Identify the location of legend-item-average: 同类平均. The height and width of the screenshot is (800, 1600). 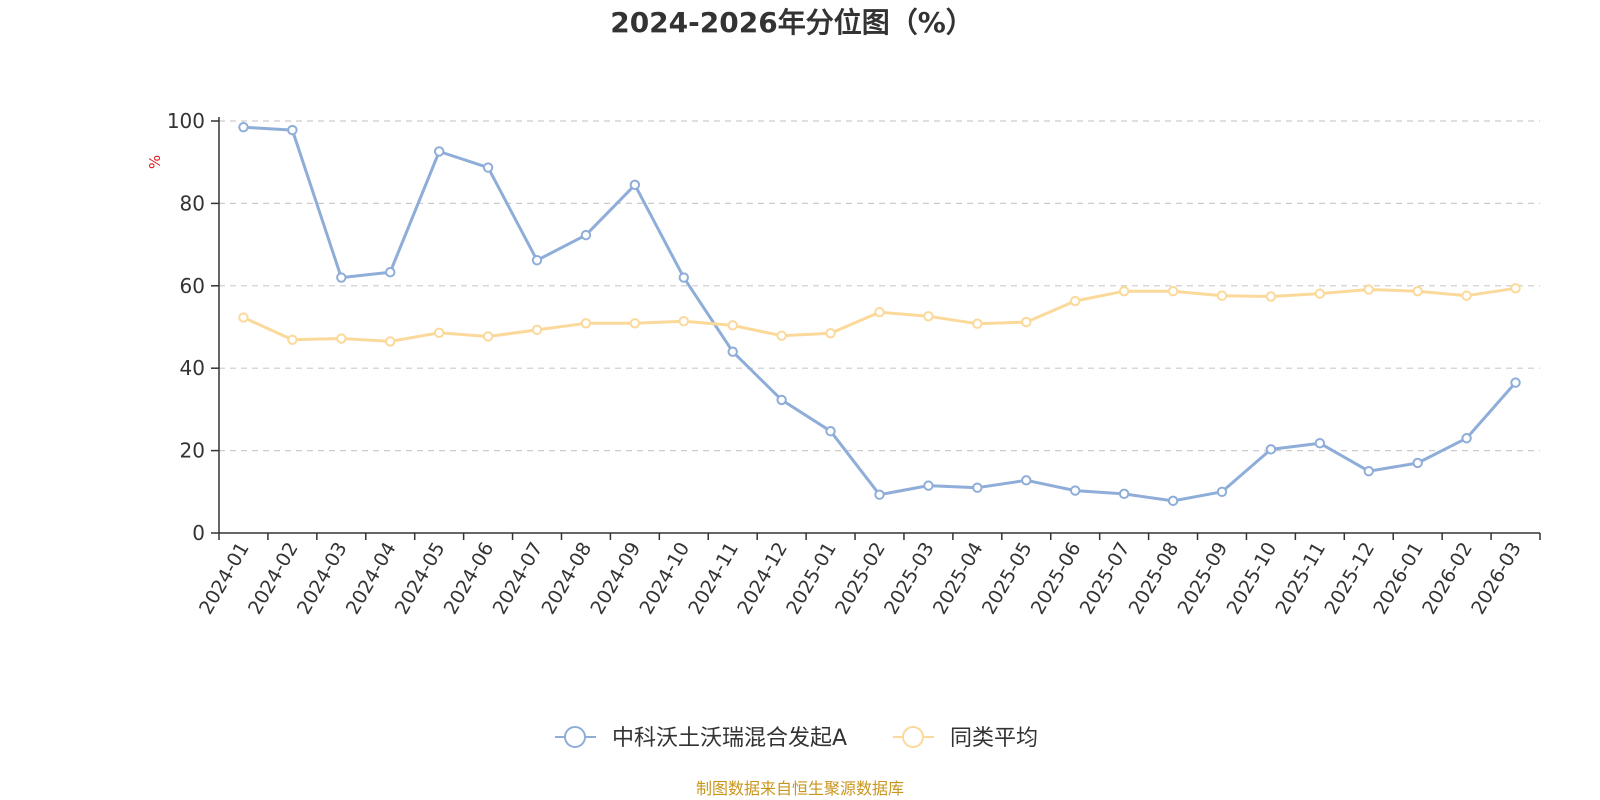
(965, 738).